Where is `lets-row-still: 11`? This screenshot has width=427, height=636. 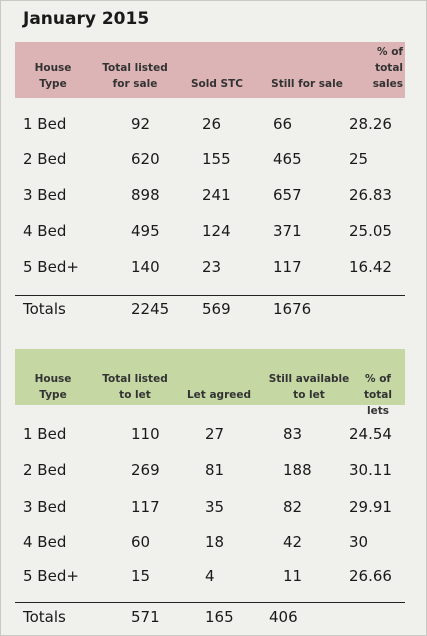 lets-row-still: 11 is located at coordinates (293, 576).